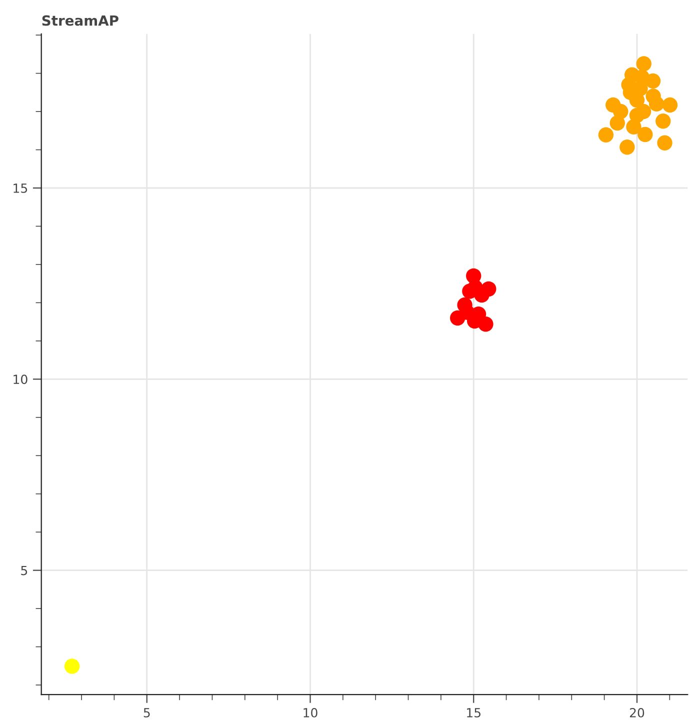 This screenshot has height=722, width=689. What do you see at coordinates (147, 713) in the screenshot?
I see `x-tick-label: 5` at bounding box center [147, 713].